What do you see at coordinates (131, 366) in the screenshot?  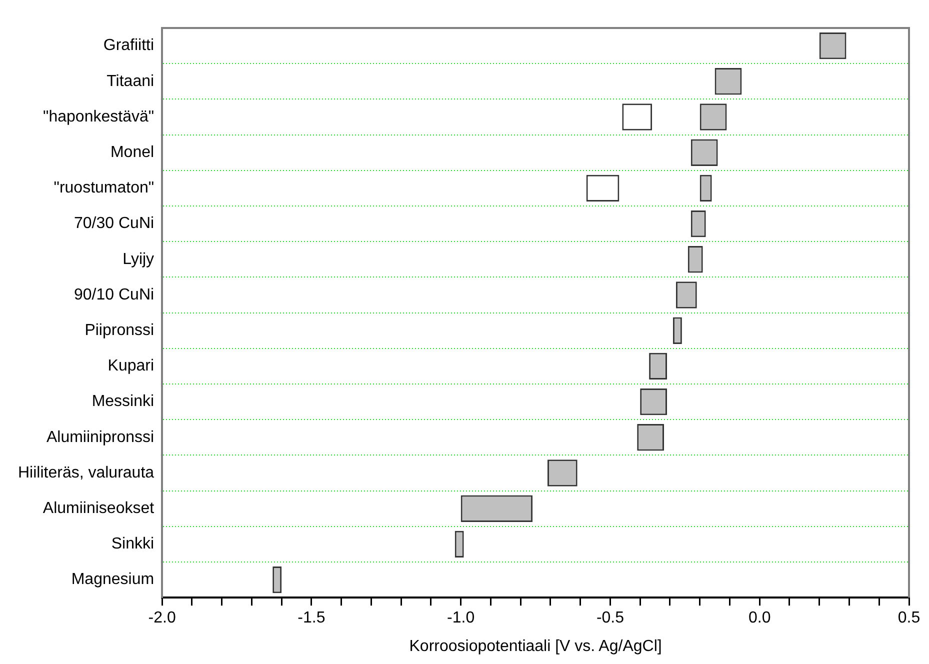 I see `y-tick-label: Kupari` at bounding box center [131, 366].